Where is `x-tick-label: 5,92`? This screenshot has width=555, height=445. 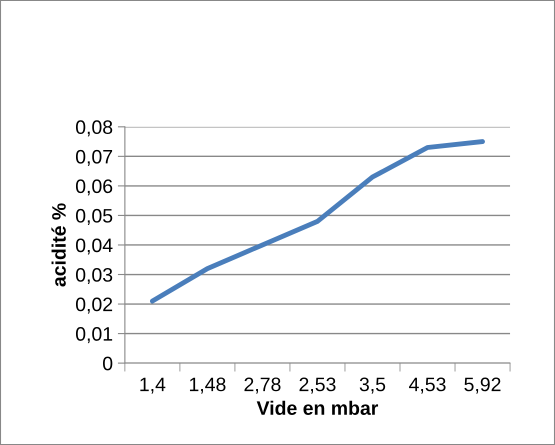 x-tick-label: 5,92 is located at coordinates (482, 386).